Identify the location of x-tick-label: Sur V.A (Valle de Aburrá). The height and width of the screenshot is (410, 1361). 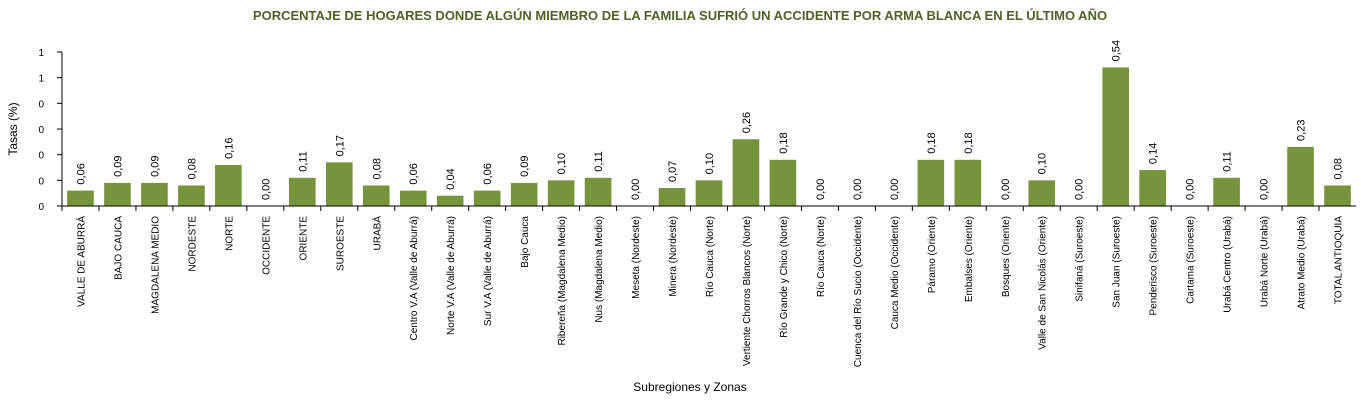
(488, 271).